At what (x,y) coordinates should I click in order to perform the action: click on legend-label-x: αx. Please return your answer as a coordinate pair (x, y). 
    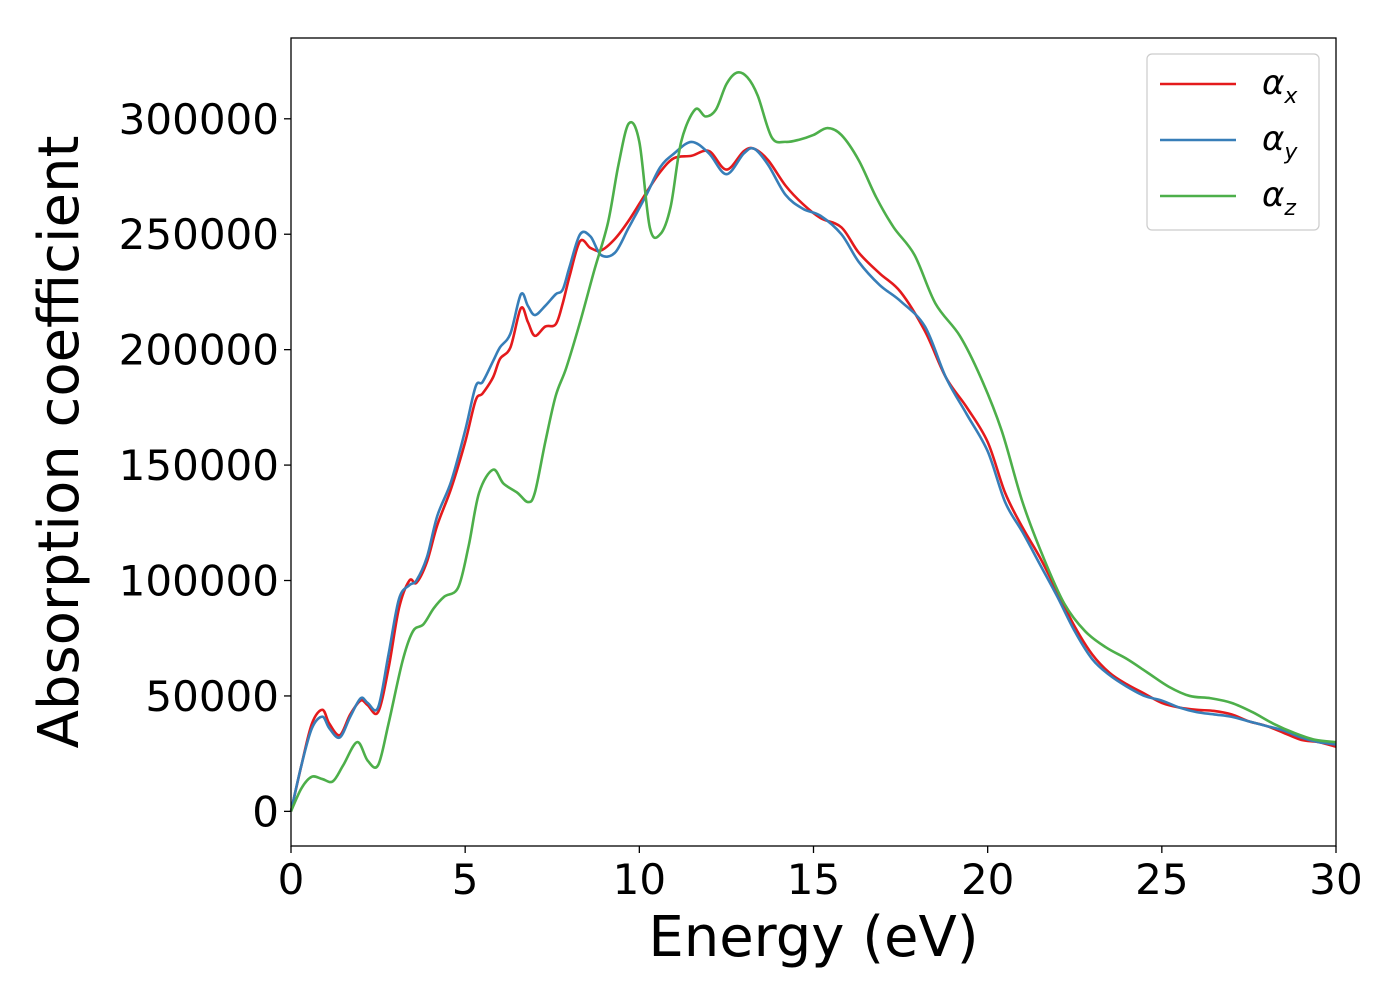
    Looking at the image, I should click on (1280, 86).